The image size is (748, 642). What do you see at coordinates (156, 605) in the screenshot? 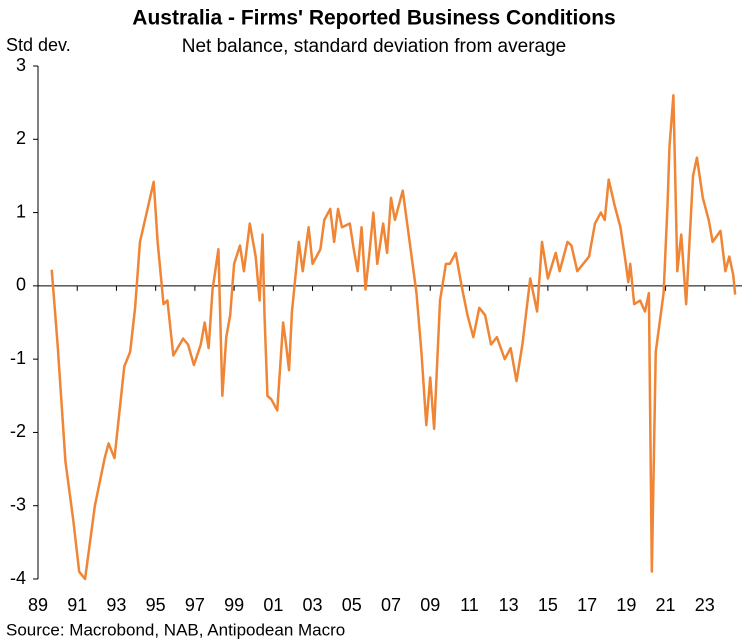
I see `x-tick-label: 95` at bounding box center [156, 605].